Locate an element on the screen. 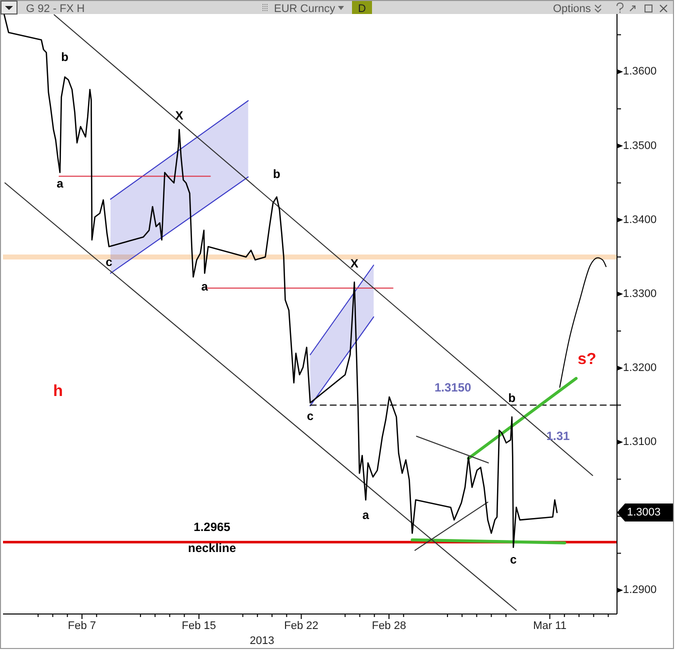 This screenshot has width=676, height=651. annotation: Options is located at coordinates (572, 9).